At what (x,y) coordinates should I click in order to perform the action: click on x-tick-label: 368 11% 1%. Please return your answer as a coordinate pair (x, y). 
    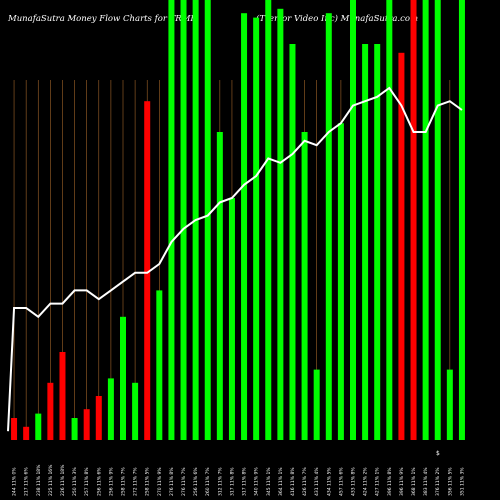
    Looking at the image, I should click on (414, 481).